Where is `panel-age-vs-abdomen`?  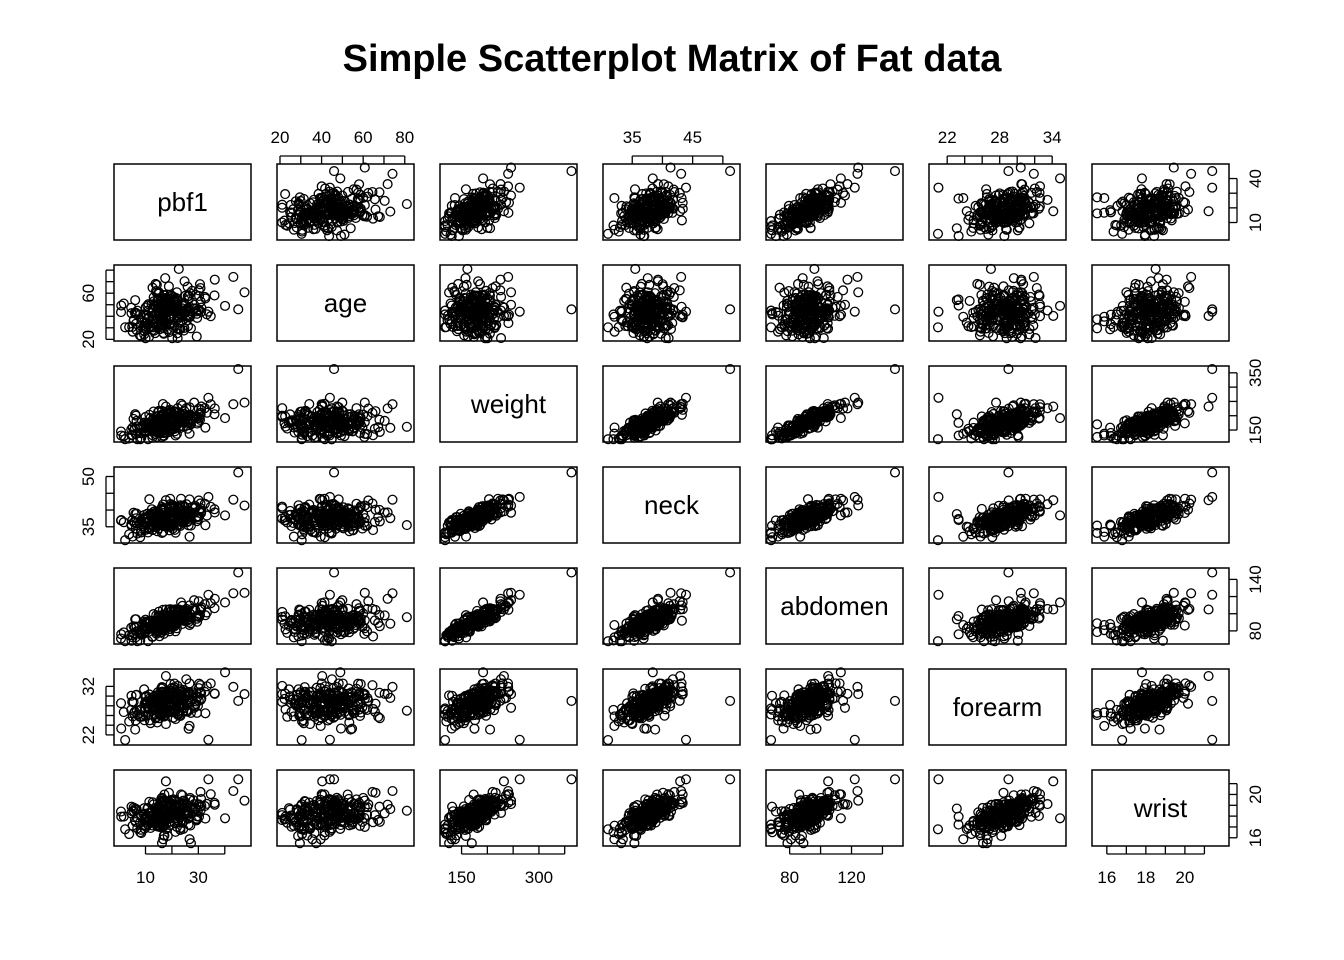 panel-age-vs-abdomen is located at coordinates (834, 303).